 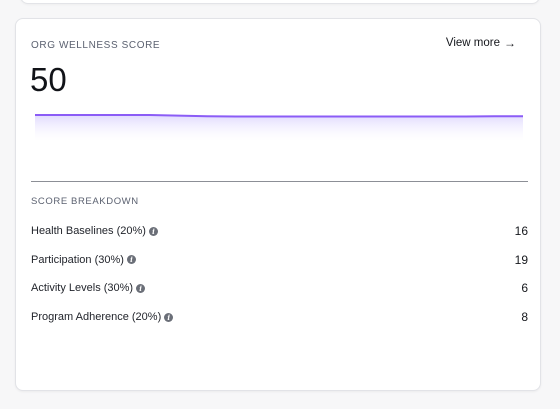 What do you see at coordinates (279, 116) in the screenshot?
I see `sparkline-line` at bounding box center [279, 116].